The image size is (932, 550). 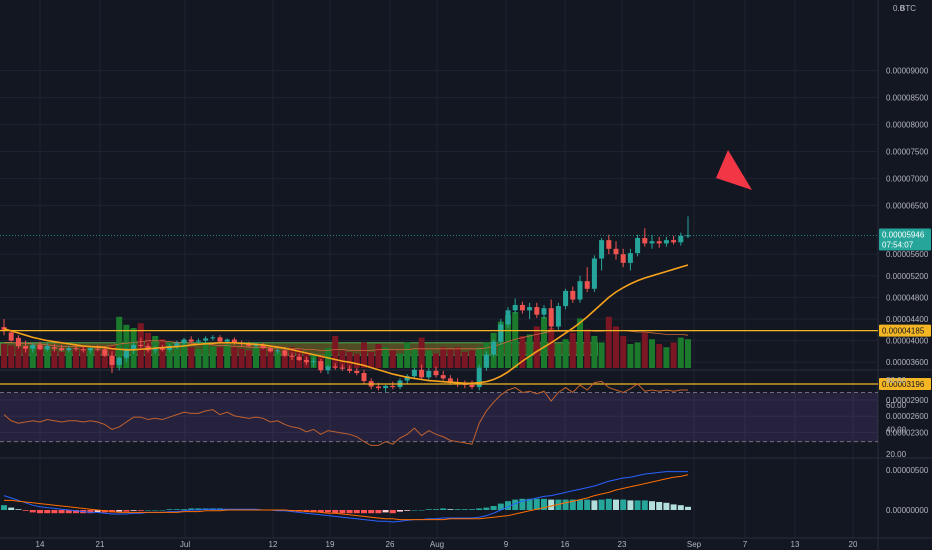 I want to click on price-tick-label: 0.00009000, so click(x=907, y=71).